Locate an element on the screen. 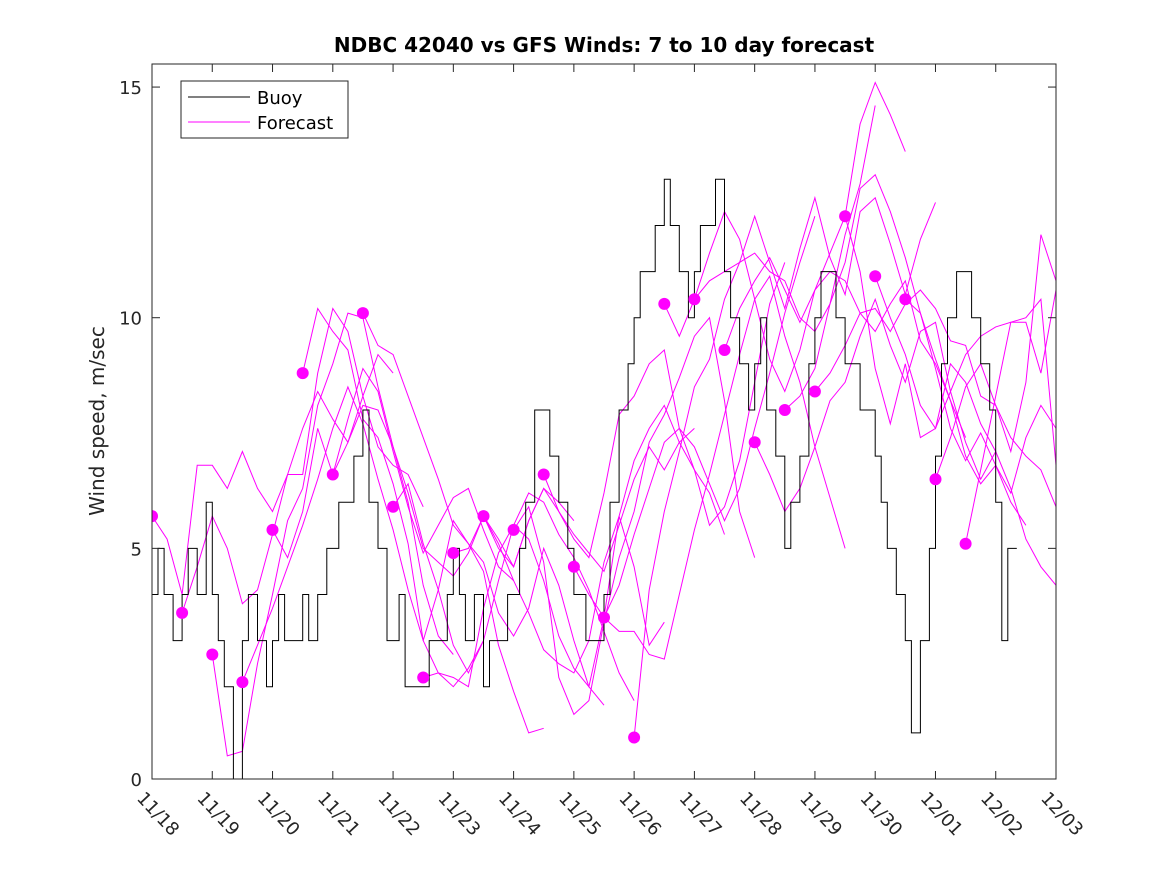 Image resolution: width=1167 pixels, height=875 pixels. legend-buoy-label: Buoy is located at coordinates (280, 98).